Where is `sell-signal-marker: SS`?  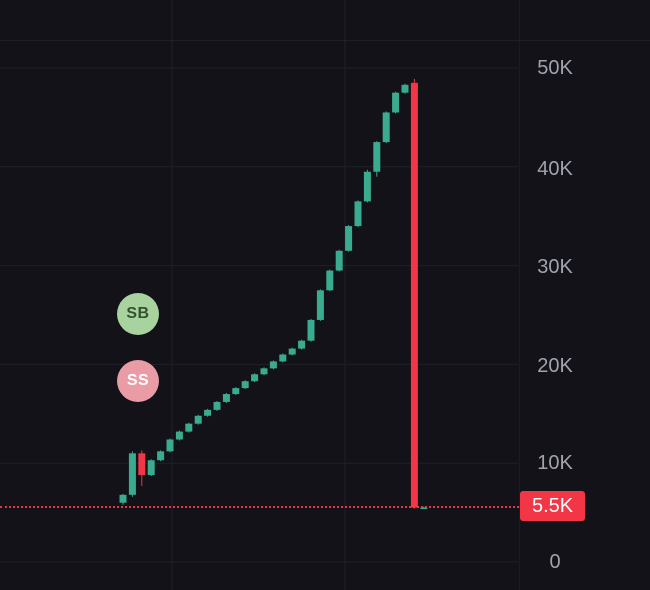 sell-signal-marker: SS is located at coordinates (138, 381).